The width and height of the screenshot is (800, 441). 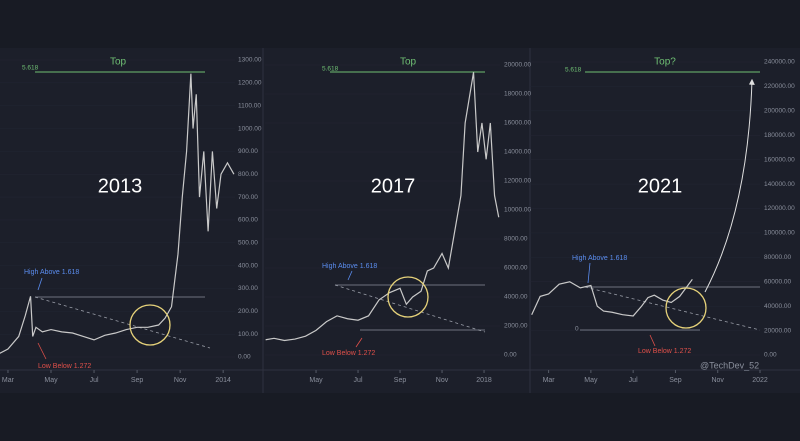 I want to click on year-label: 2021, so click(x=660, y=186).